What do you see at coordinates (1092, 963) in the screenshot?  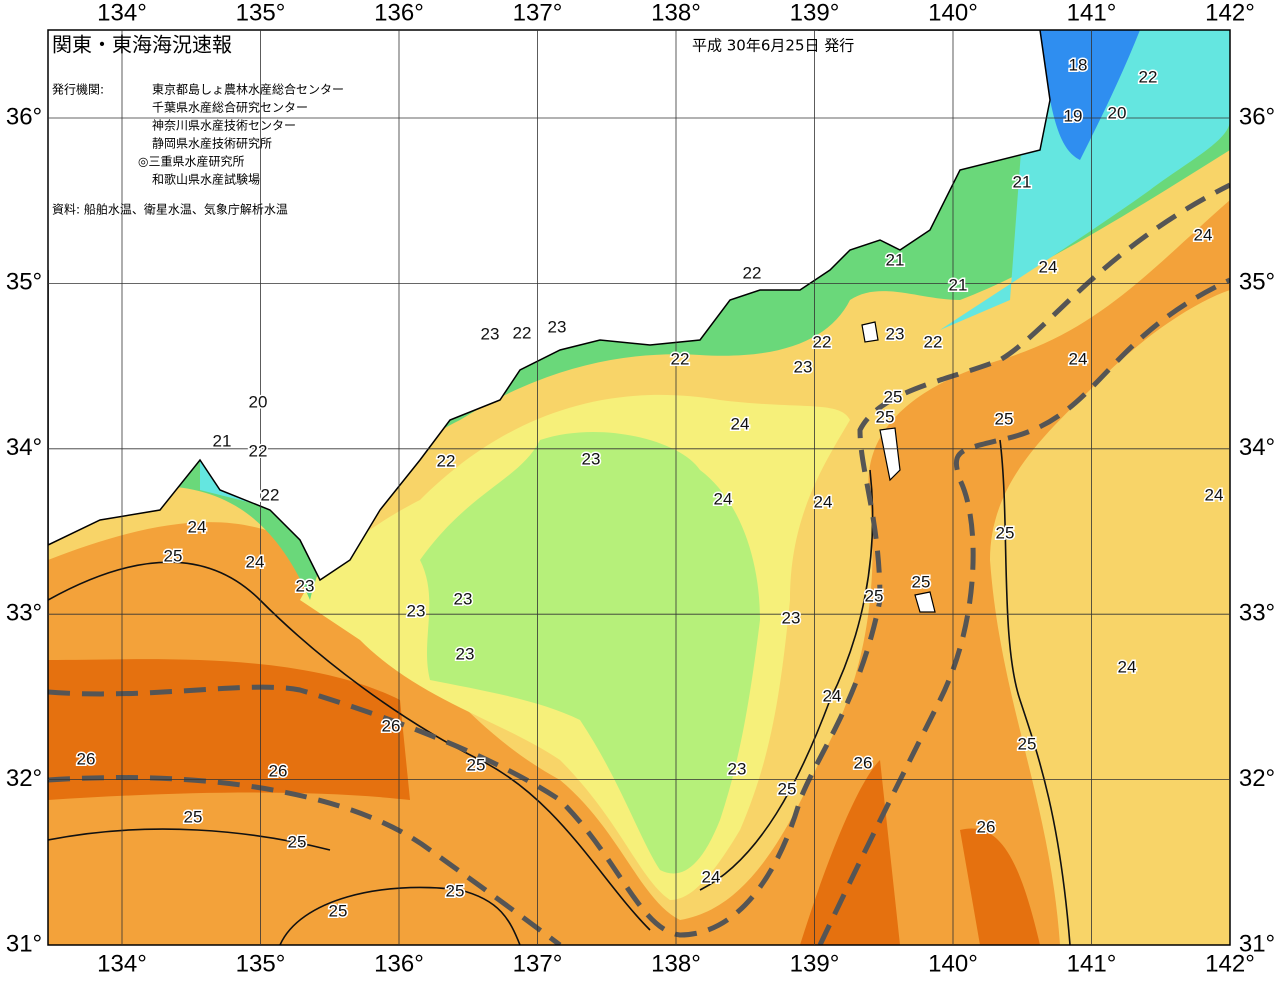 I see `longitude-label: 141°` at bounding box center [1092, 963].